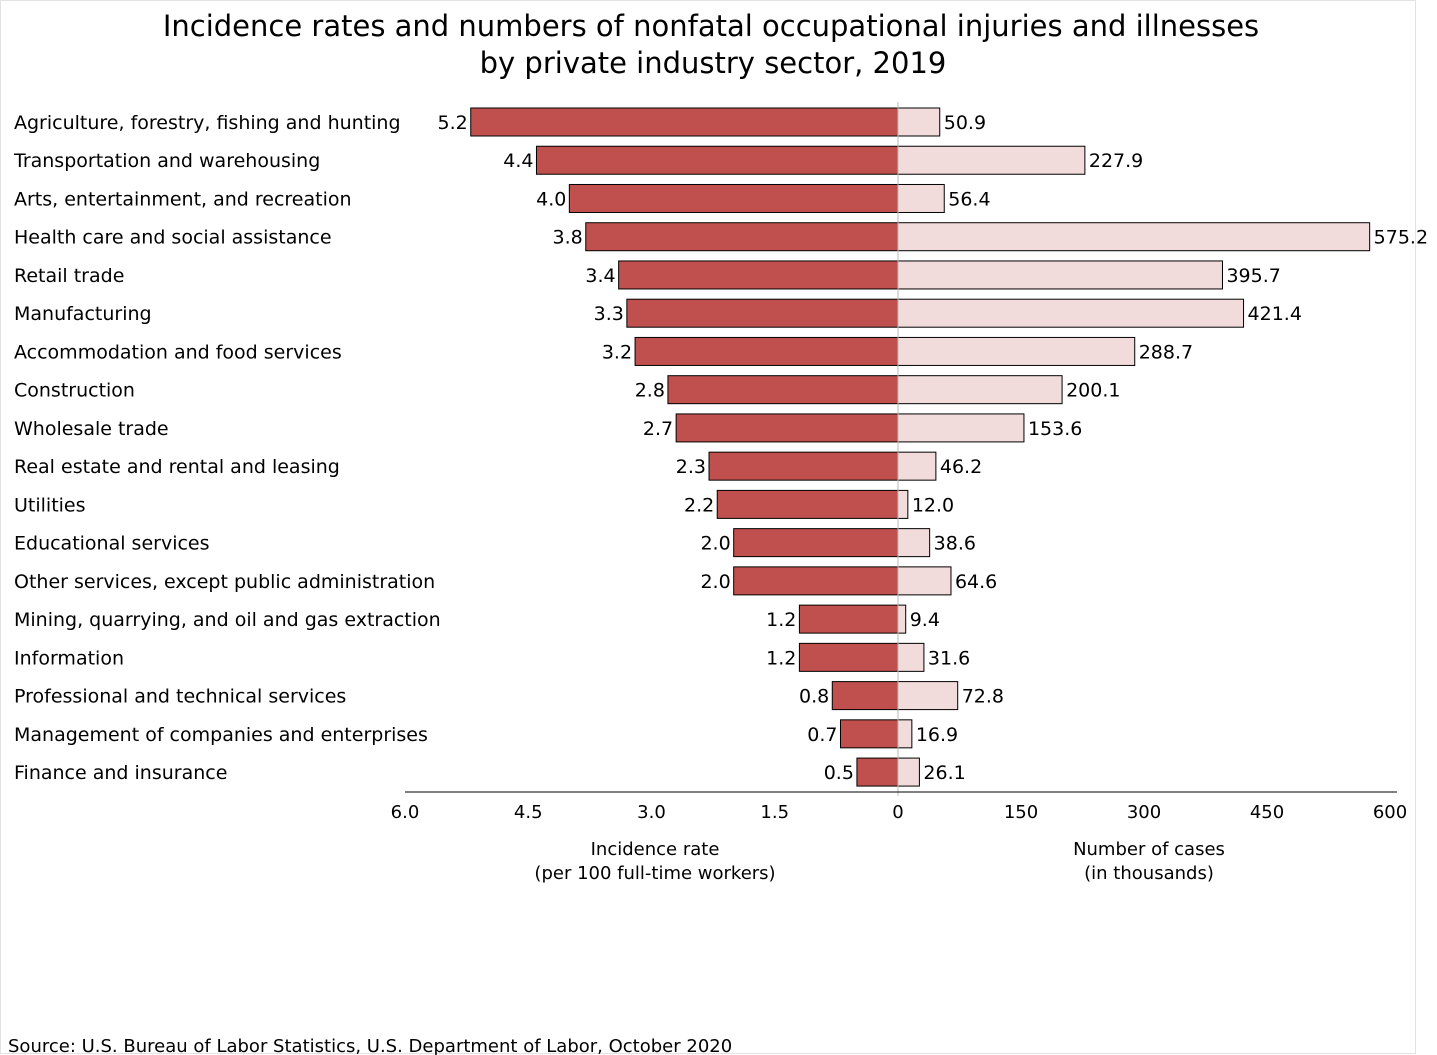  What do you see at coordinates (781, 620) in the screenshot?
I see `incidence-rate-data-label: 1.2` at bounding box center [781, 620].